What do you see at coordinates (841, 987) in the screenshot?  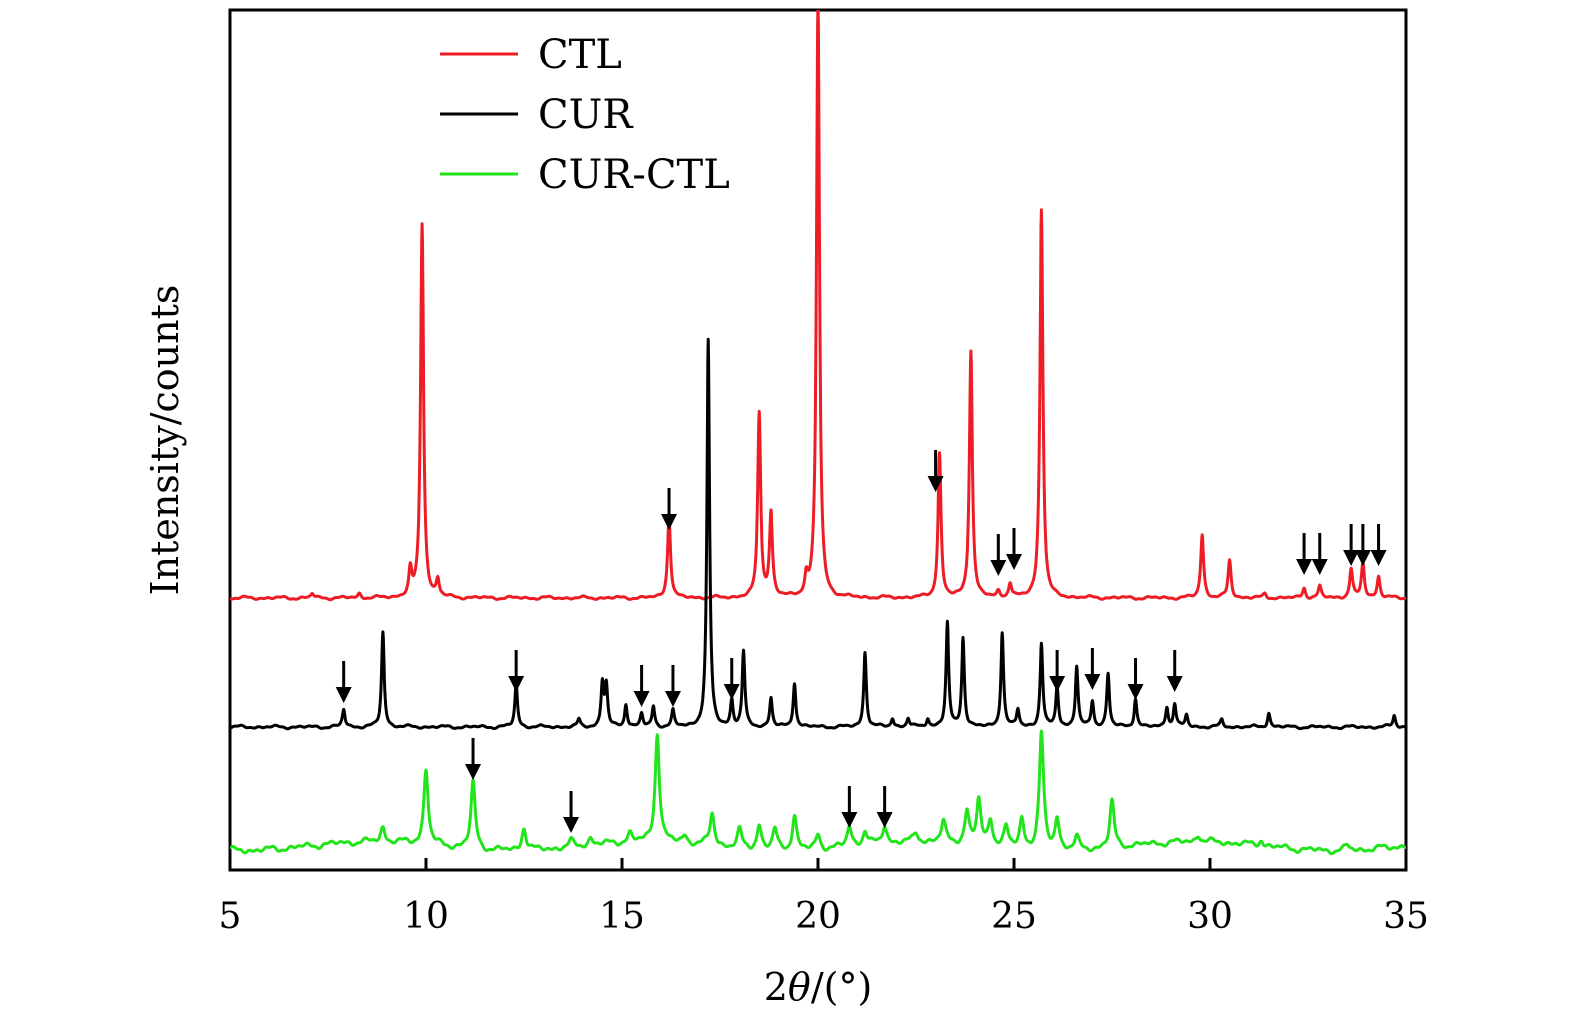 I see `x-axis-label-suffix: /(°)` at bounding box center [841, 987].